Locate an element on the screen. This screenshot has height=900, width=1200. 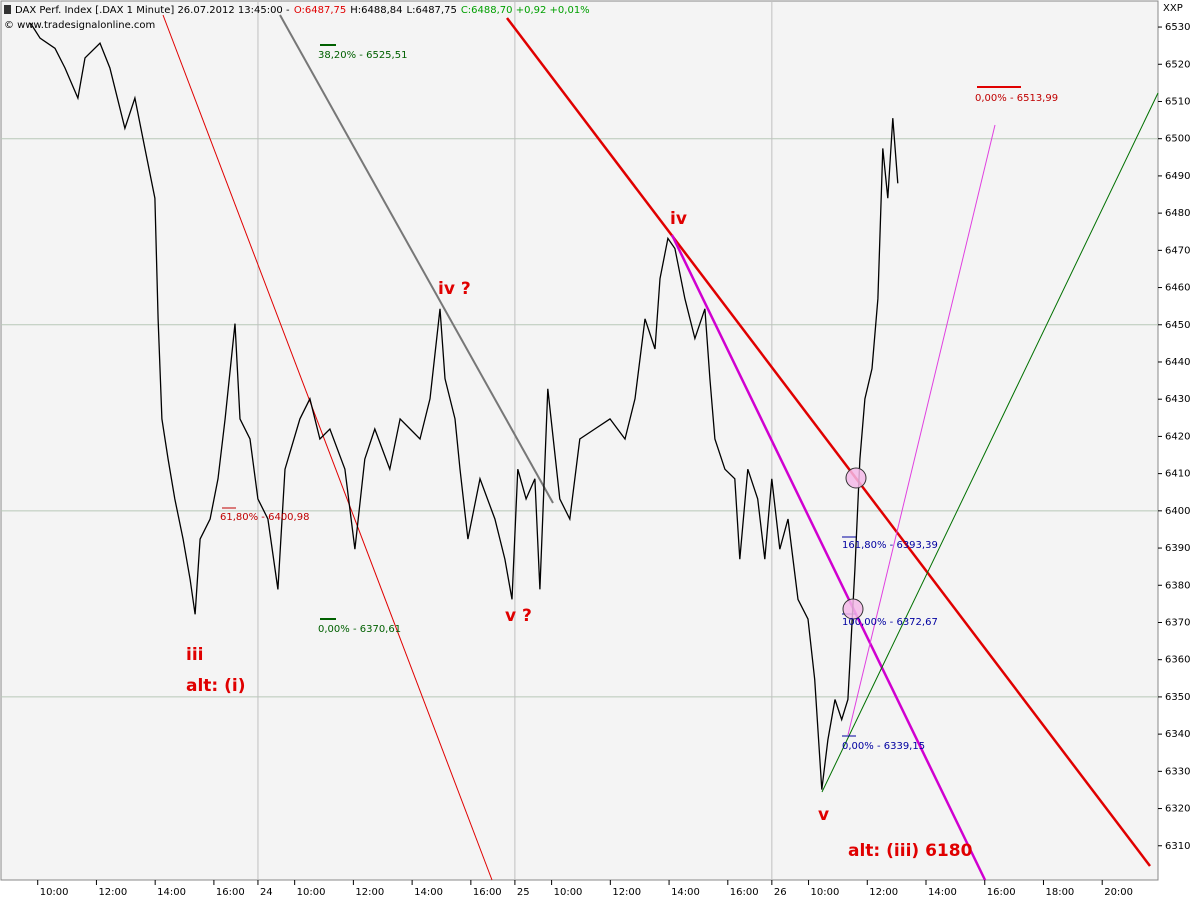
ohlc-value: O:6487,75 is located at coordinates (320, 10).